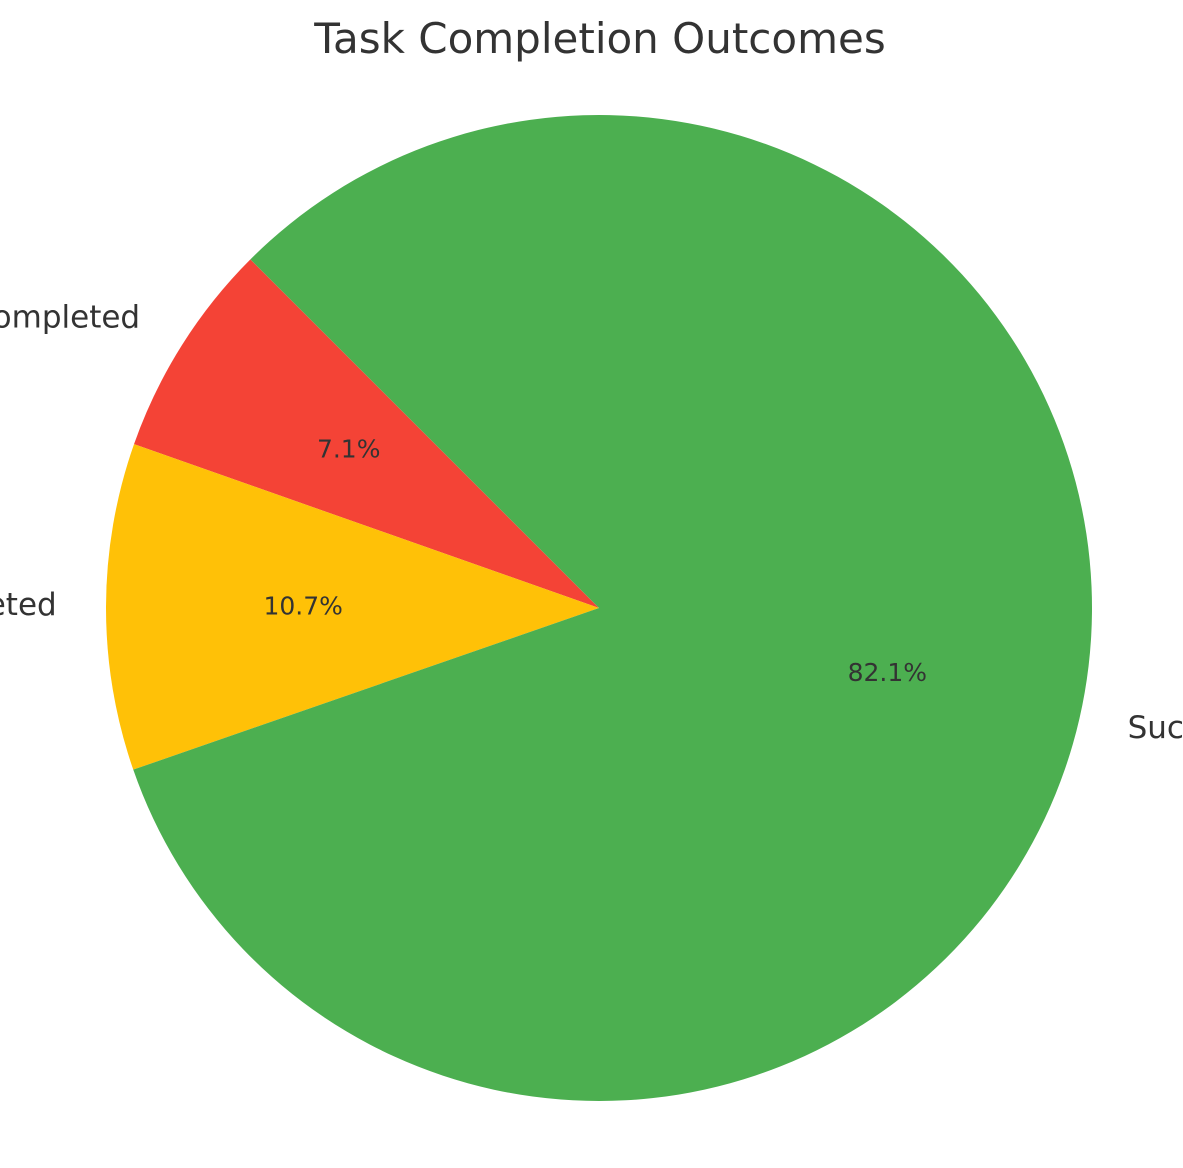  Describe the element at coordinates (349, 448) in the screenshot. I see `slice-percent-not-completed: 7.1%` at that location.